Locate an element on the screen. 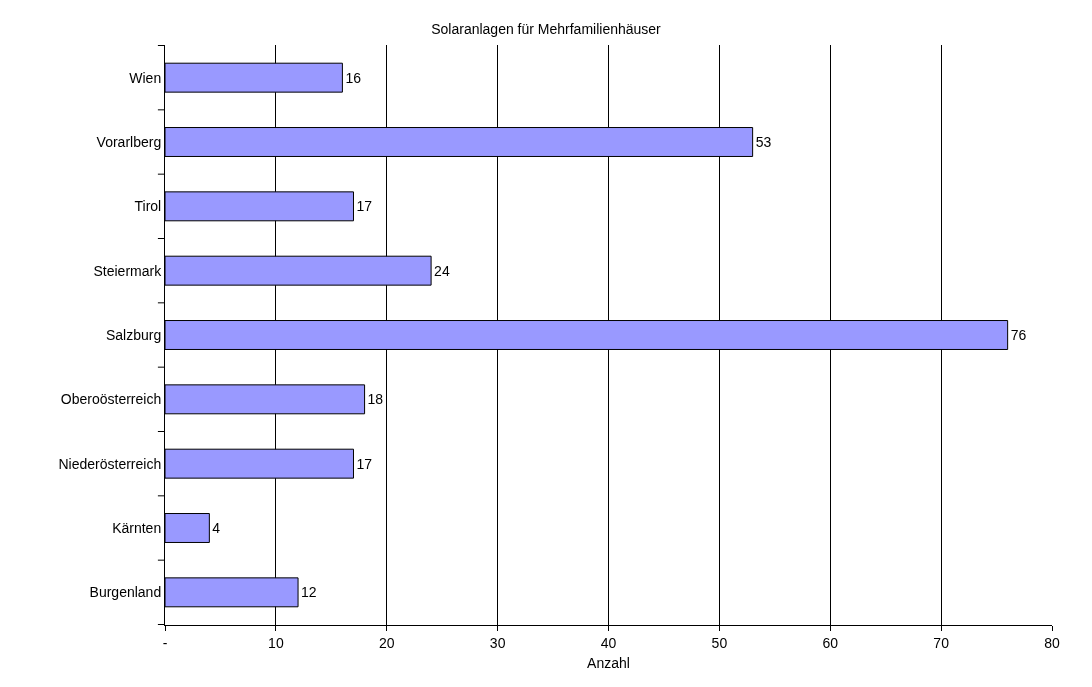 Image resolution: width=1092 pixels, height=687 pixels. y-tick-label: Salzburg is located at coordinates (133, 334).